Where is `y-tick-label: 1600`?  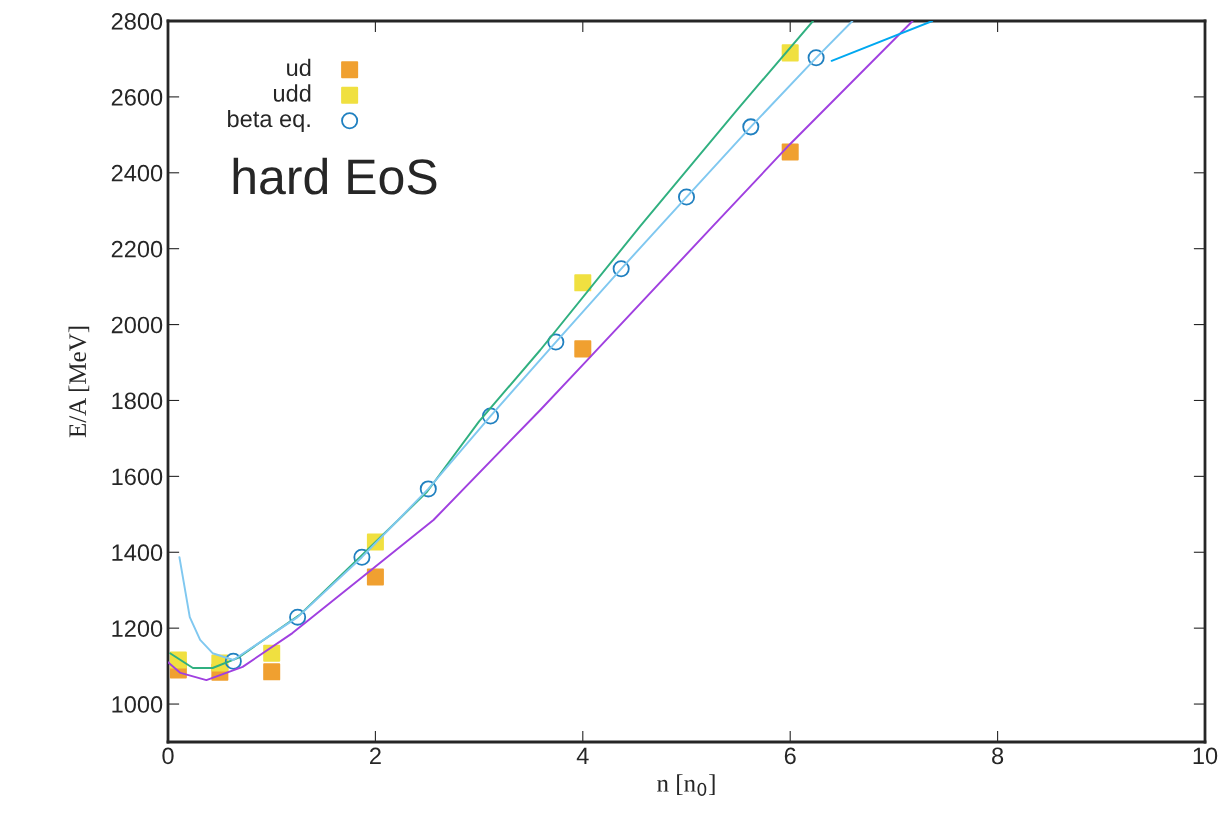
y-tick-label: 1600 is located at coordinates (137, 477).